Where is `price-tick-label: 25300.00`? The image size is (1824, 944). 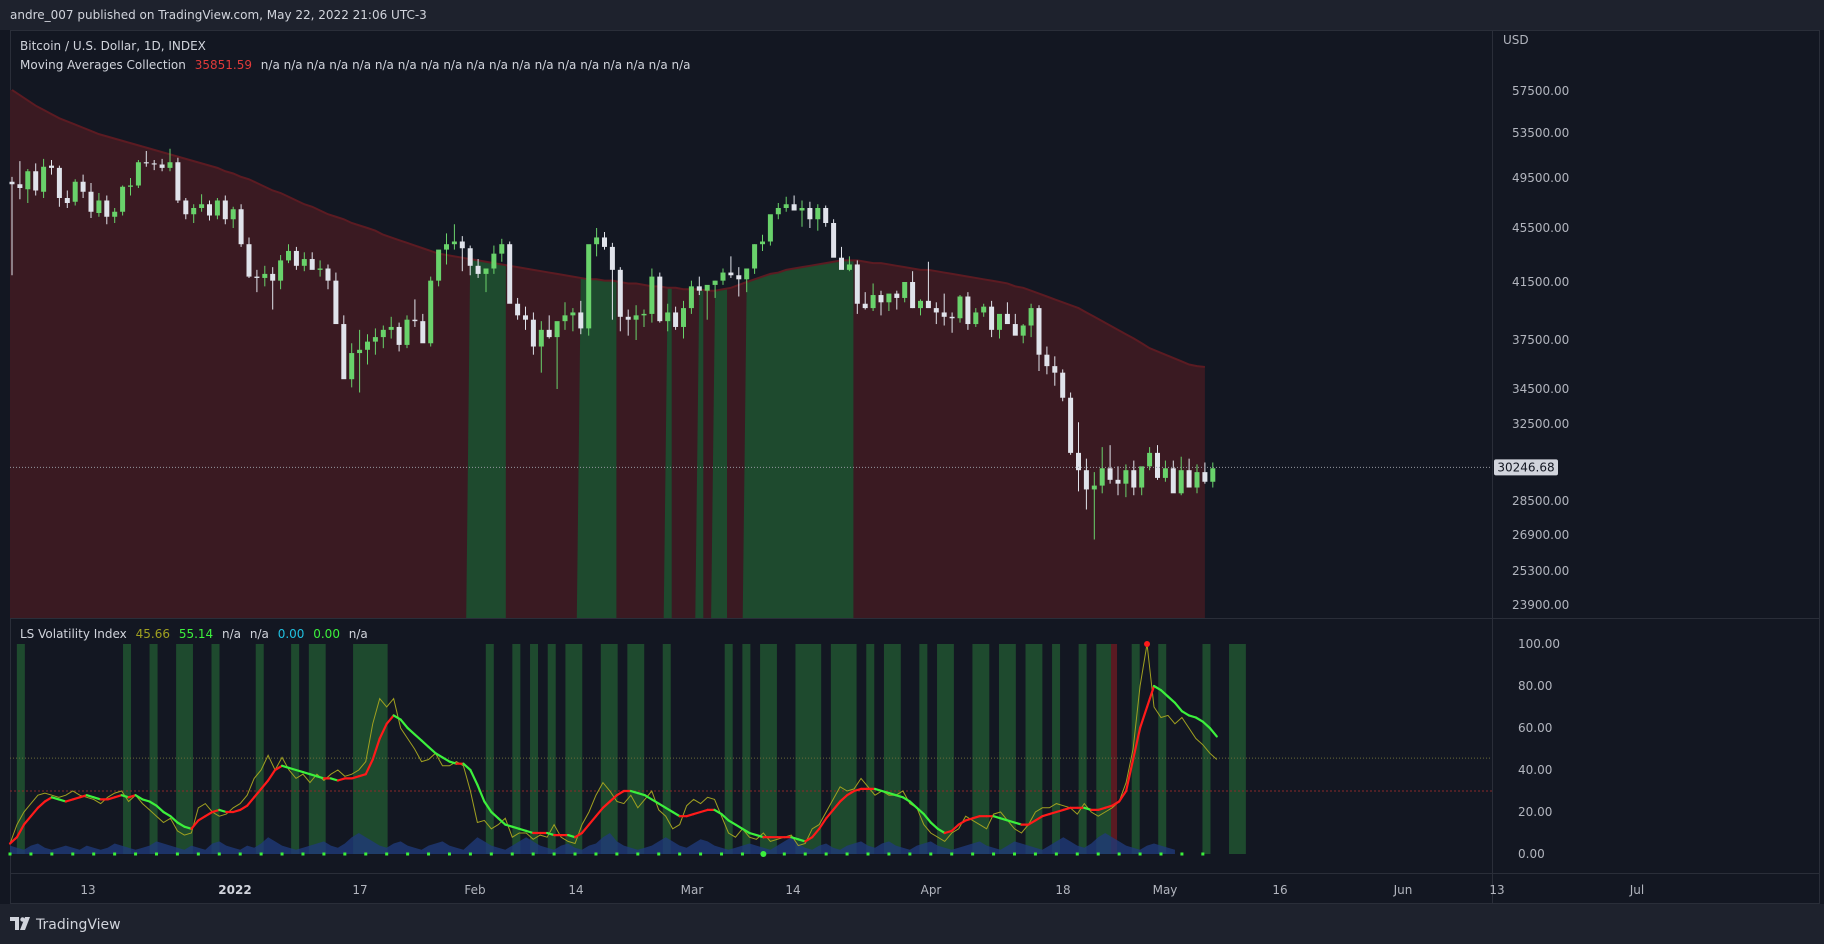 price-tick-label: 25300.00 is located at coordinates (1540, 571).